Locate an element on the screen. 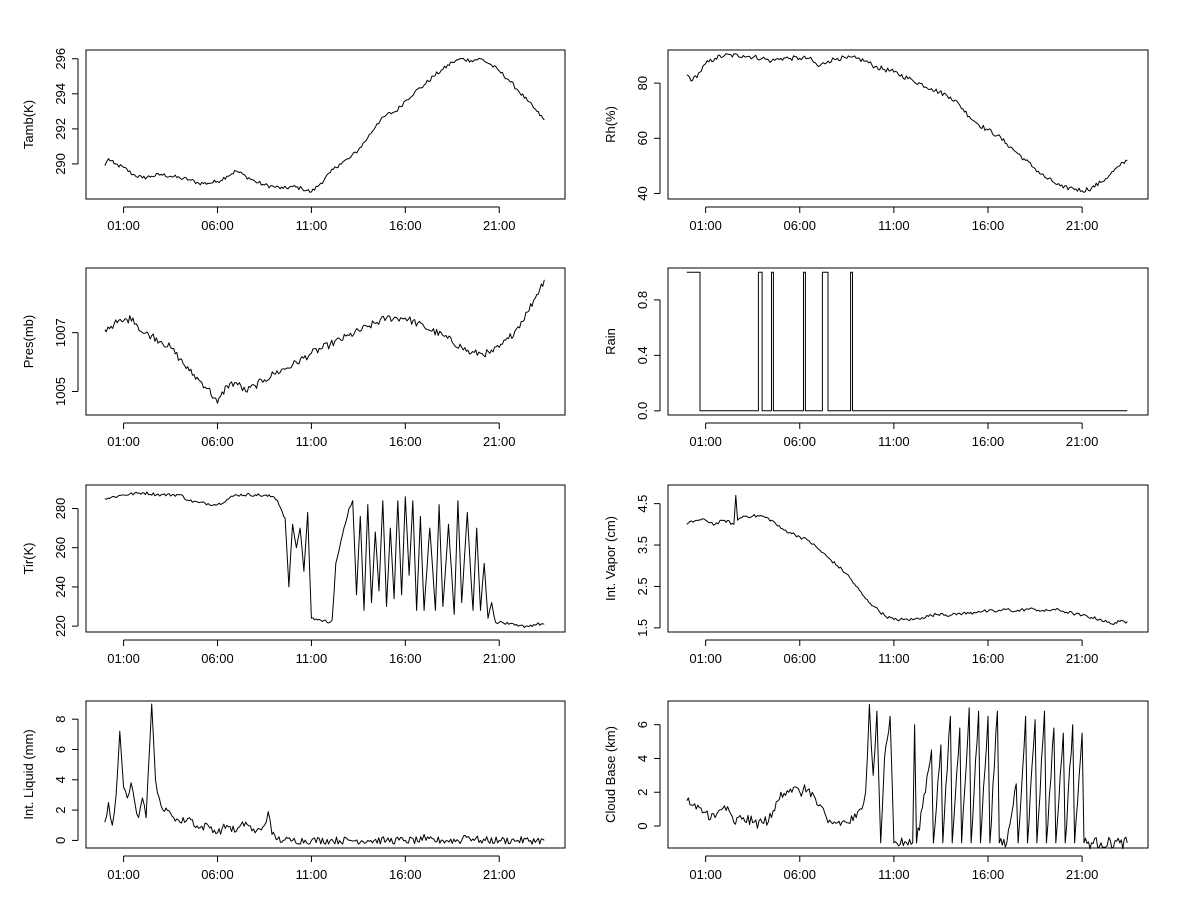 This screenshot has width=1200, height=900. y-tick-label: 296 is located at coordinates (60, 59).